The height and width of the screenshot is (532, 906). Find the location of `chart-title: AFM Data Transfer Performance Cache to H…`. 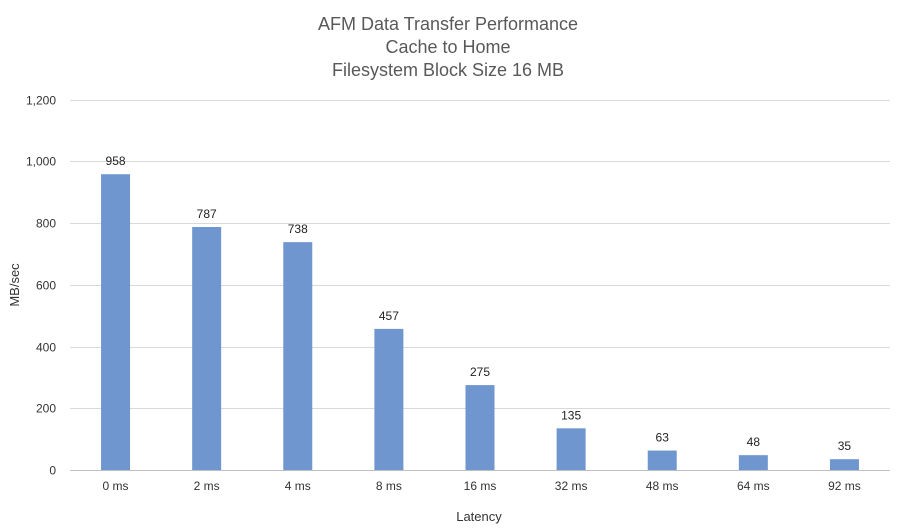

chart-title: AFM Data Transfer Performance Cache to H… is located at coordinates (448, 47).